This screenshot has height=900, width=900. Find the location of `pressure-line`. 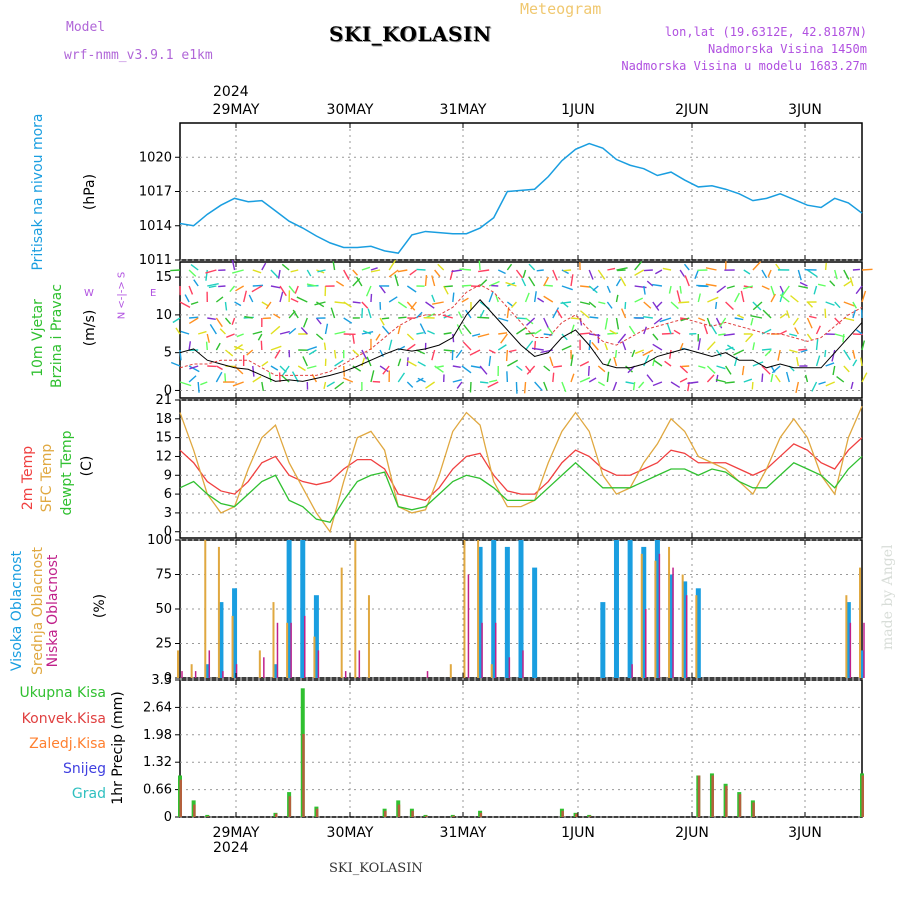

pressure-line is located at coordinates (521, 198).